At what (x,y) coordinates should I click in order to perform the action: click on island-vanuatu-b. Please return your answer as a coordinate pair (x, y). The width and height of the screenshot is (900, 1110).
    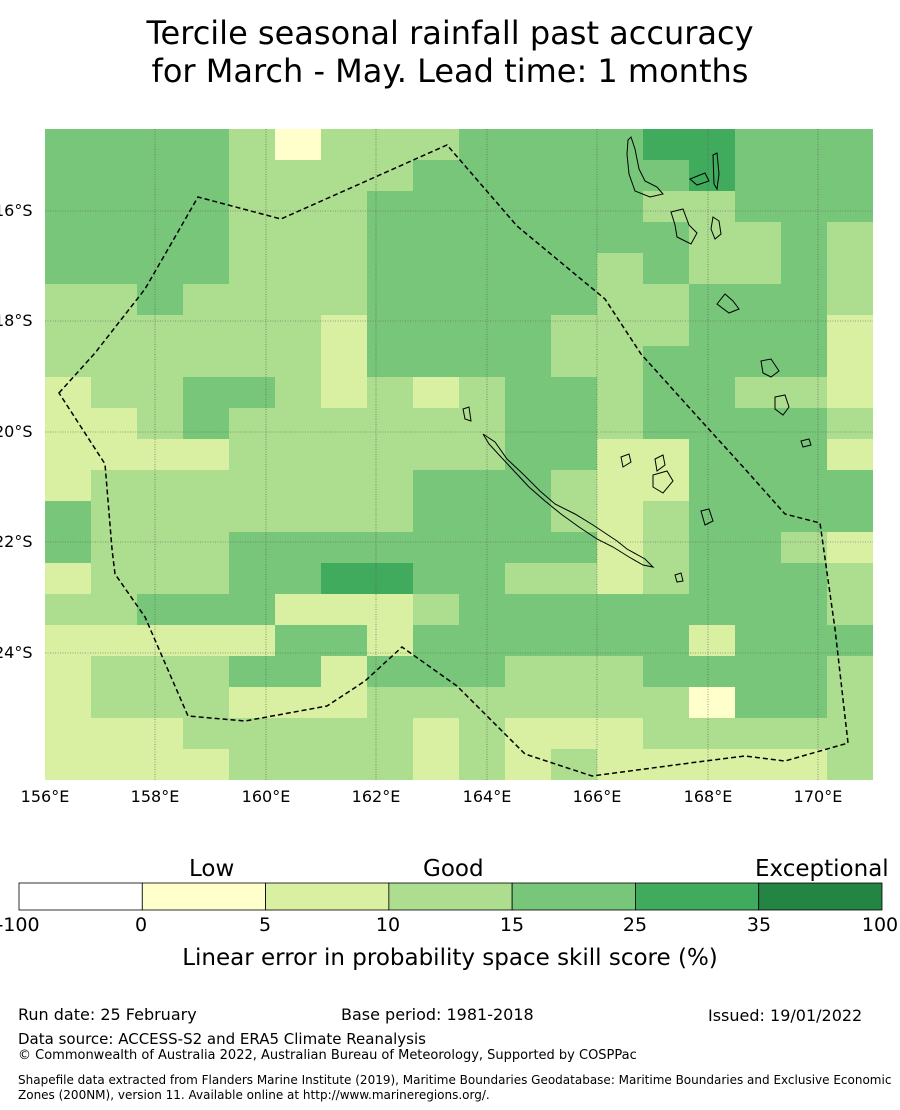
    Looking at the image, I should click on (716, 171).